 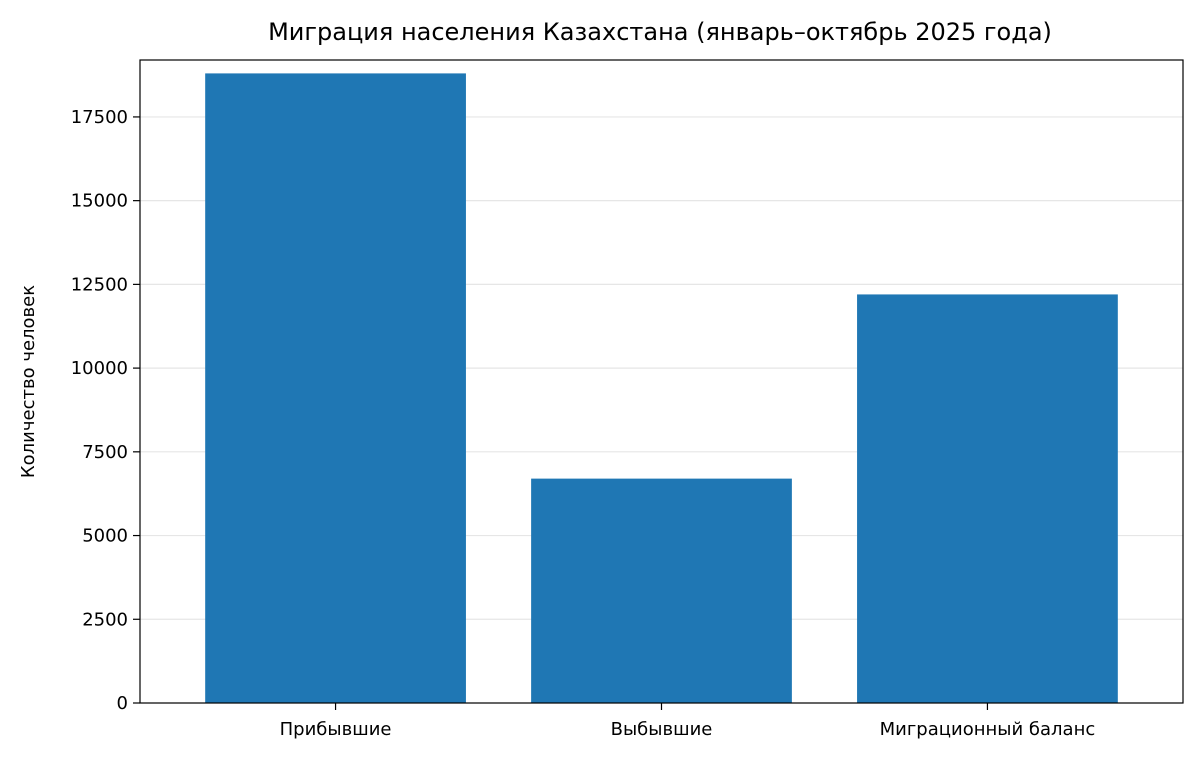 What do you see at coordinates (105, 536) in the screenshot?
I see `y-tick-label: 5000` at bounding box center [105, 536].